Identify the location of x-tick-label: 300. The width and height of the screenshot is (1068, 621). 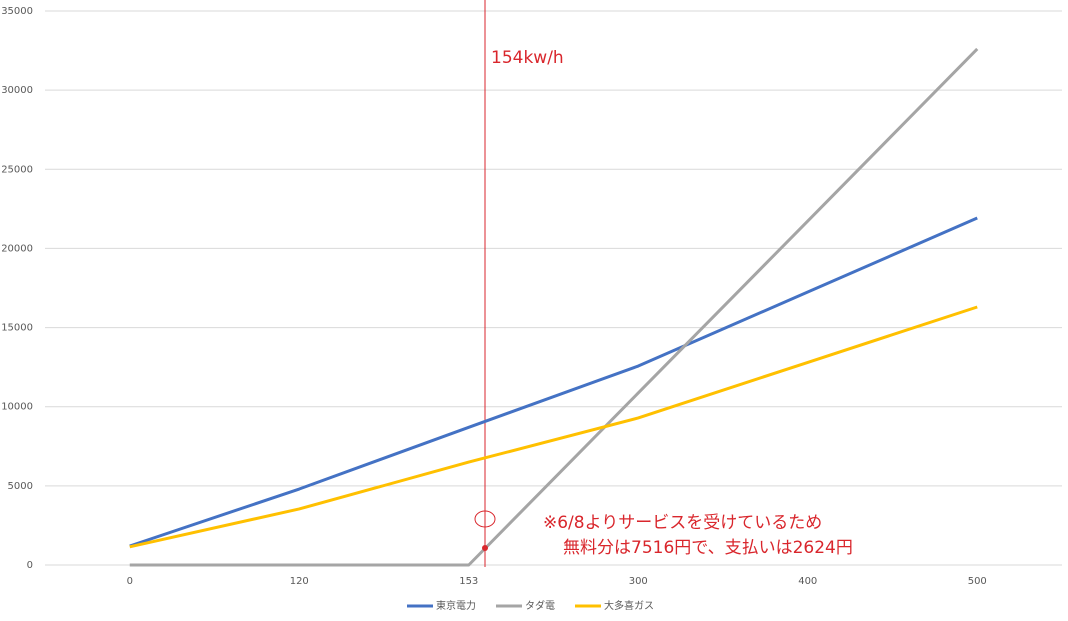
(638, 581).